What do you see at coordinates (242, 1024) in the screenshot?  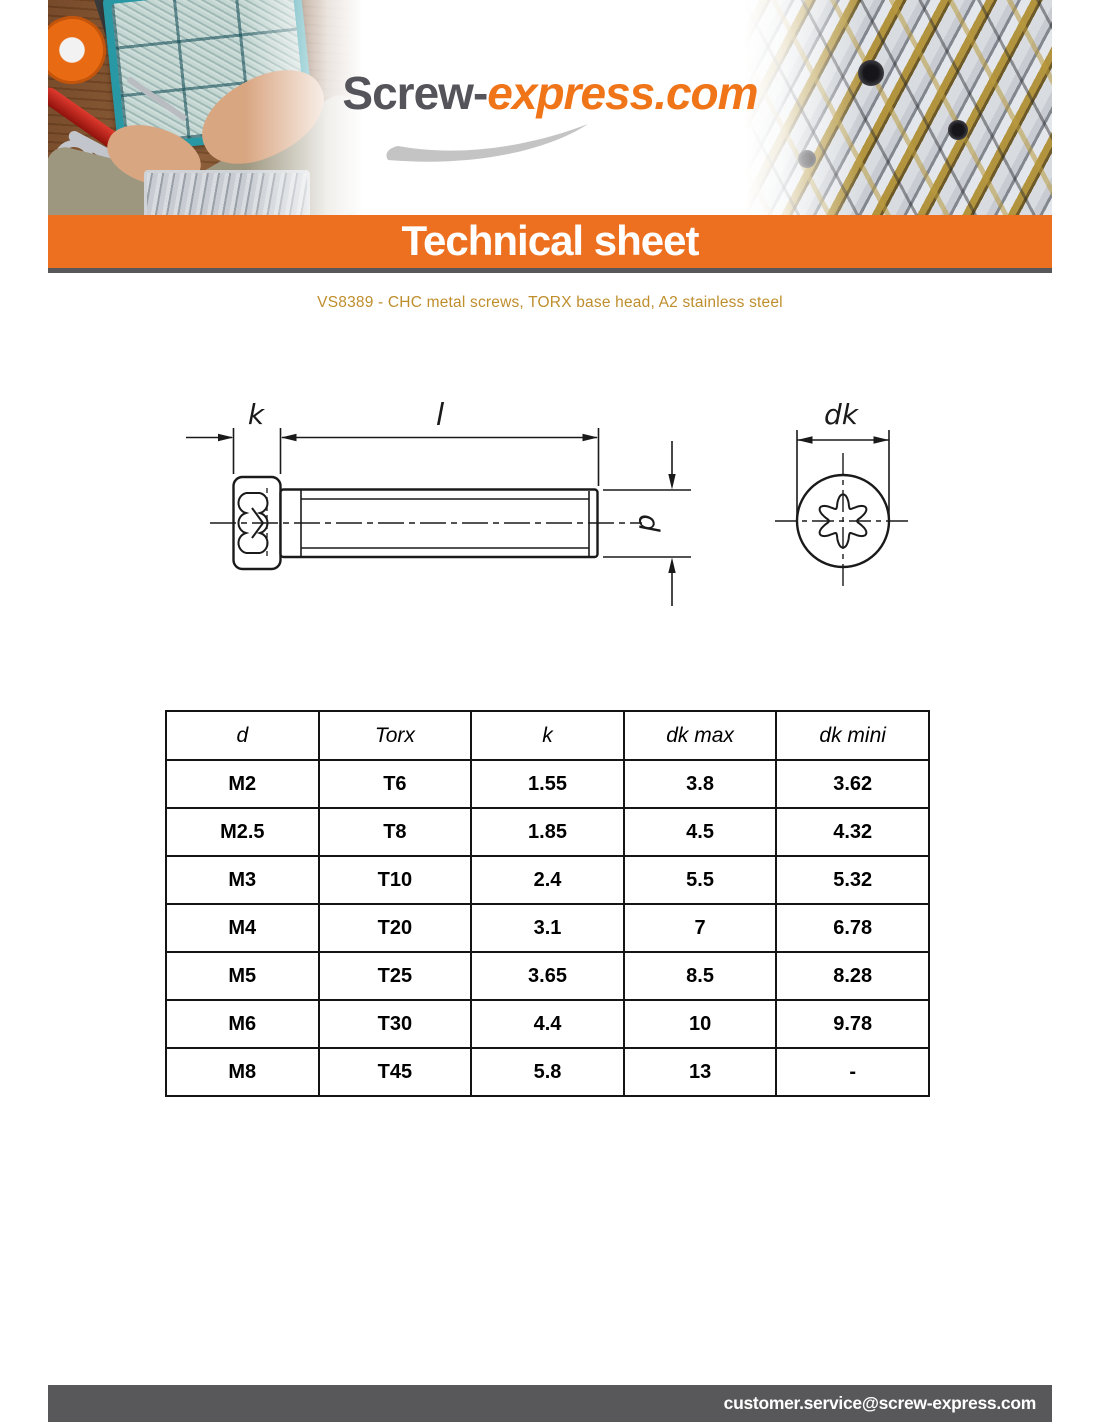 I see `table-cell: M6` at bounding box center [242, 1024].